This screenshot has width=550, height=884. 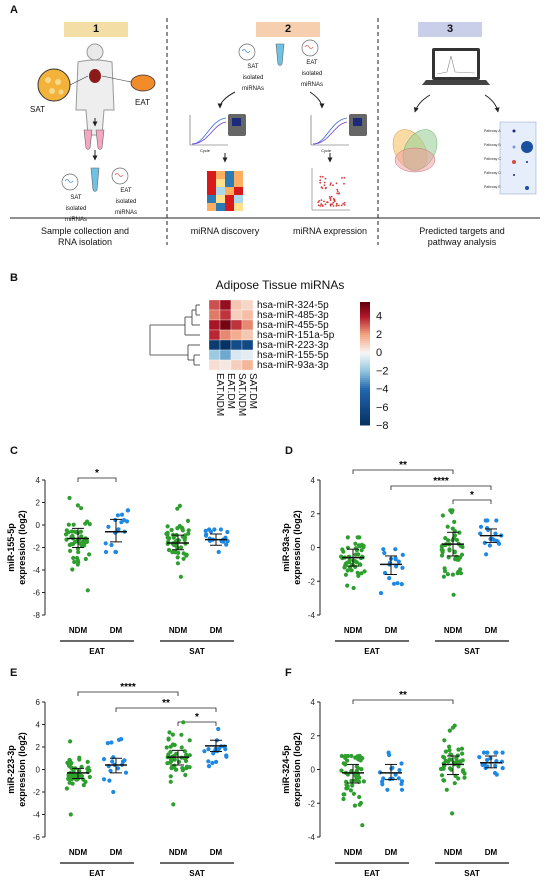 I want to click on step-3-badge: 3, so click(x=450, y=29).